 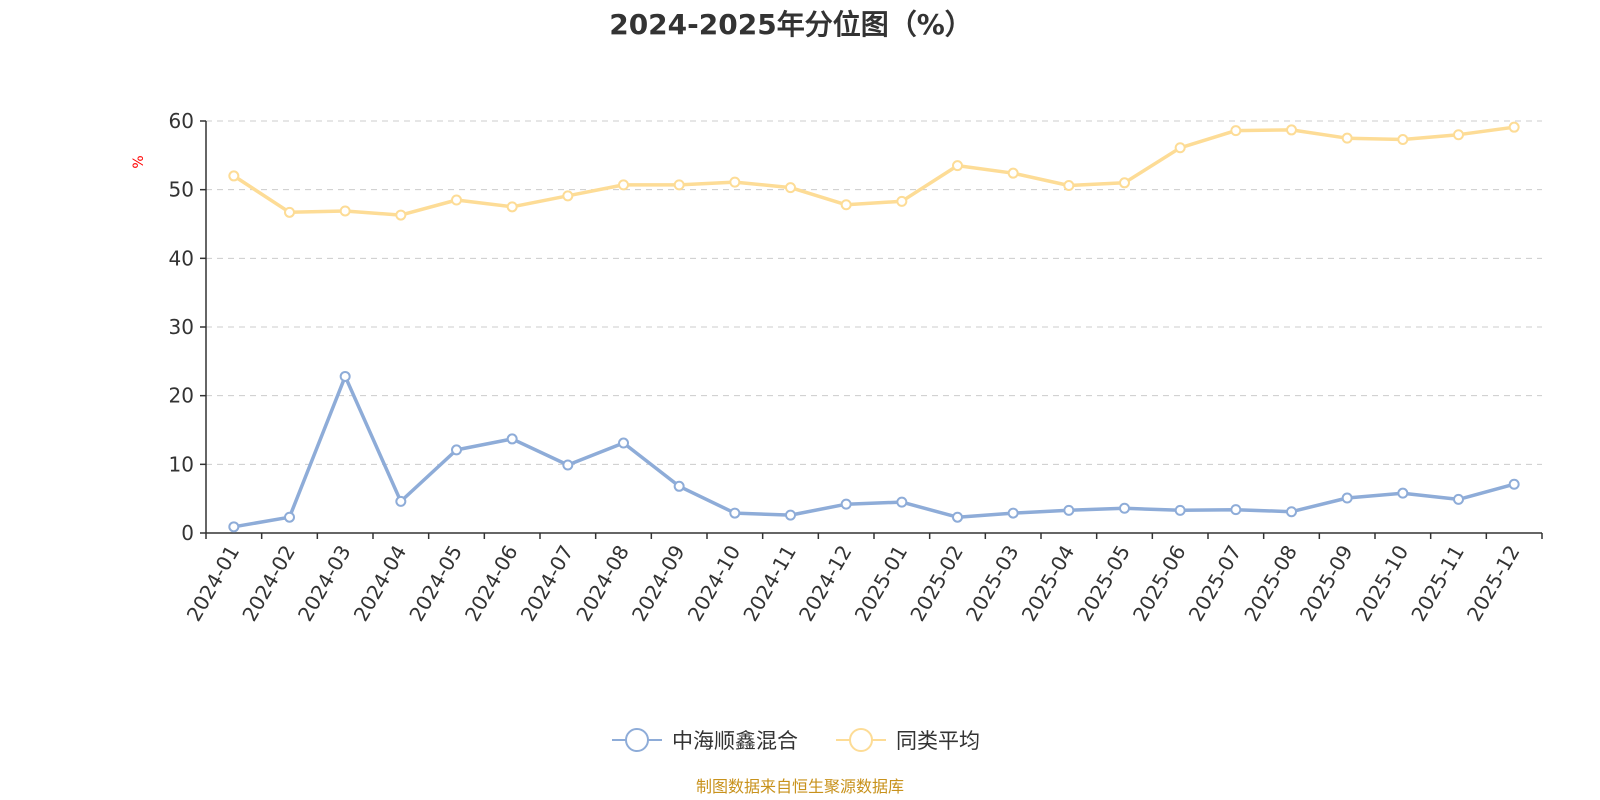 I want to click on x-tick-label-2024-12: 2024-12, so click(x=825, y=583).